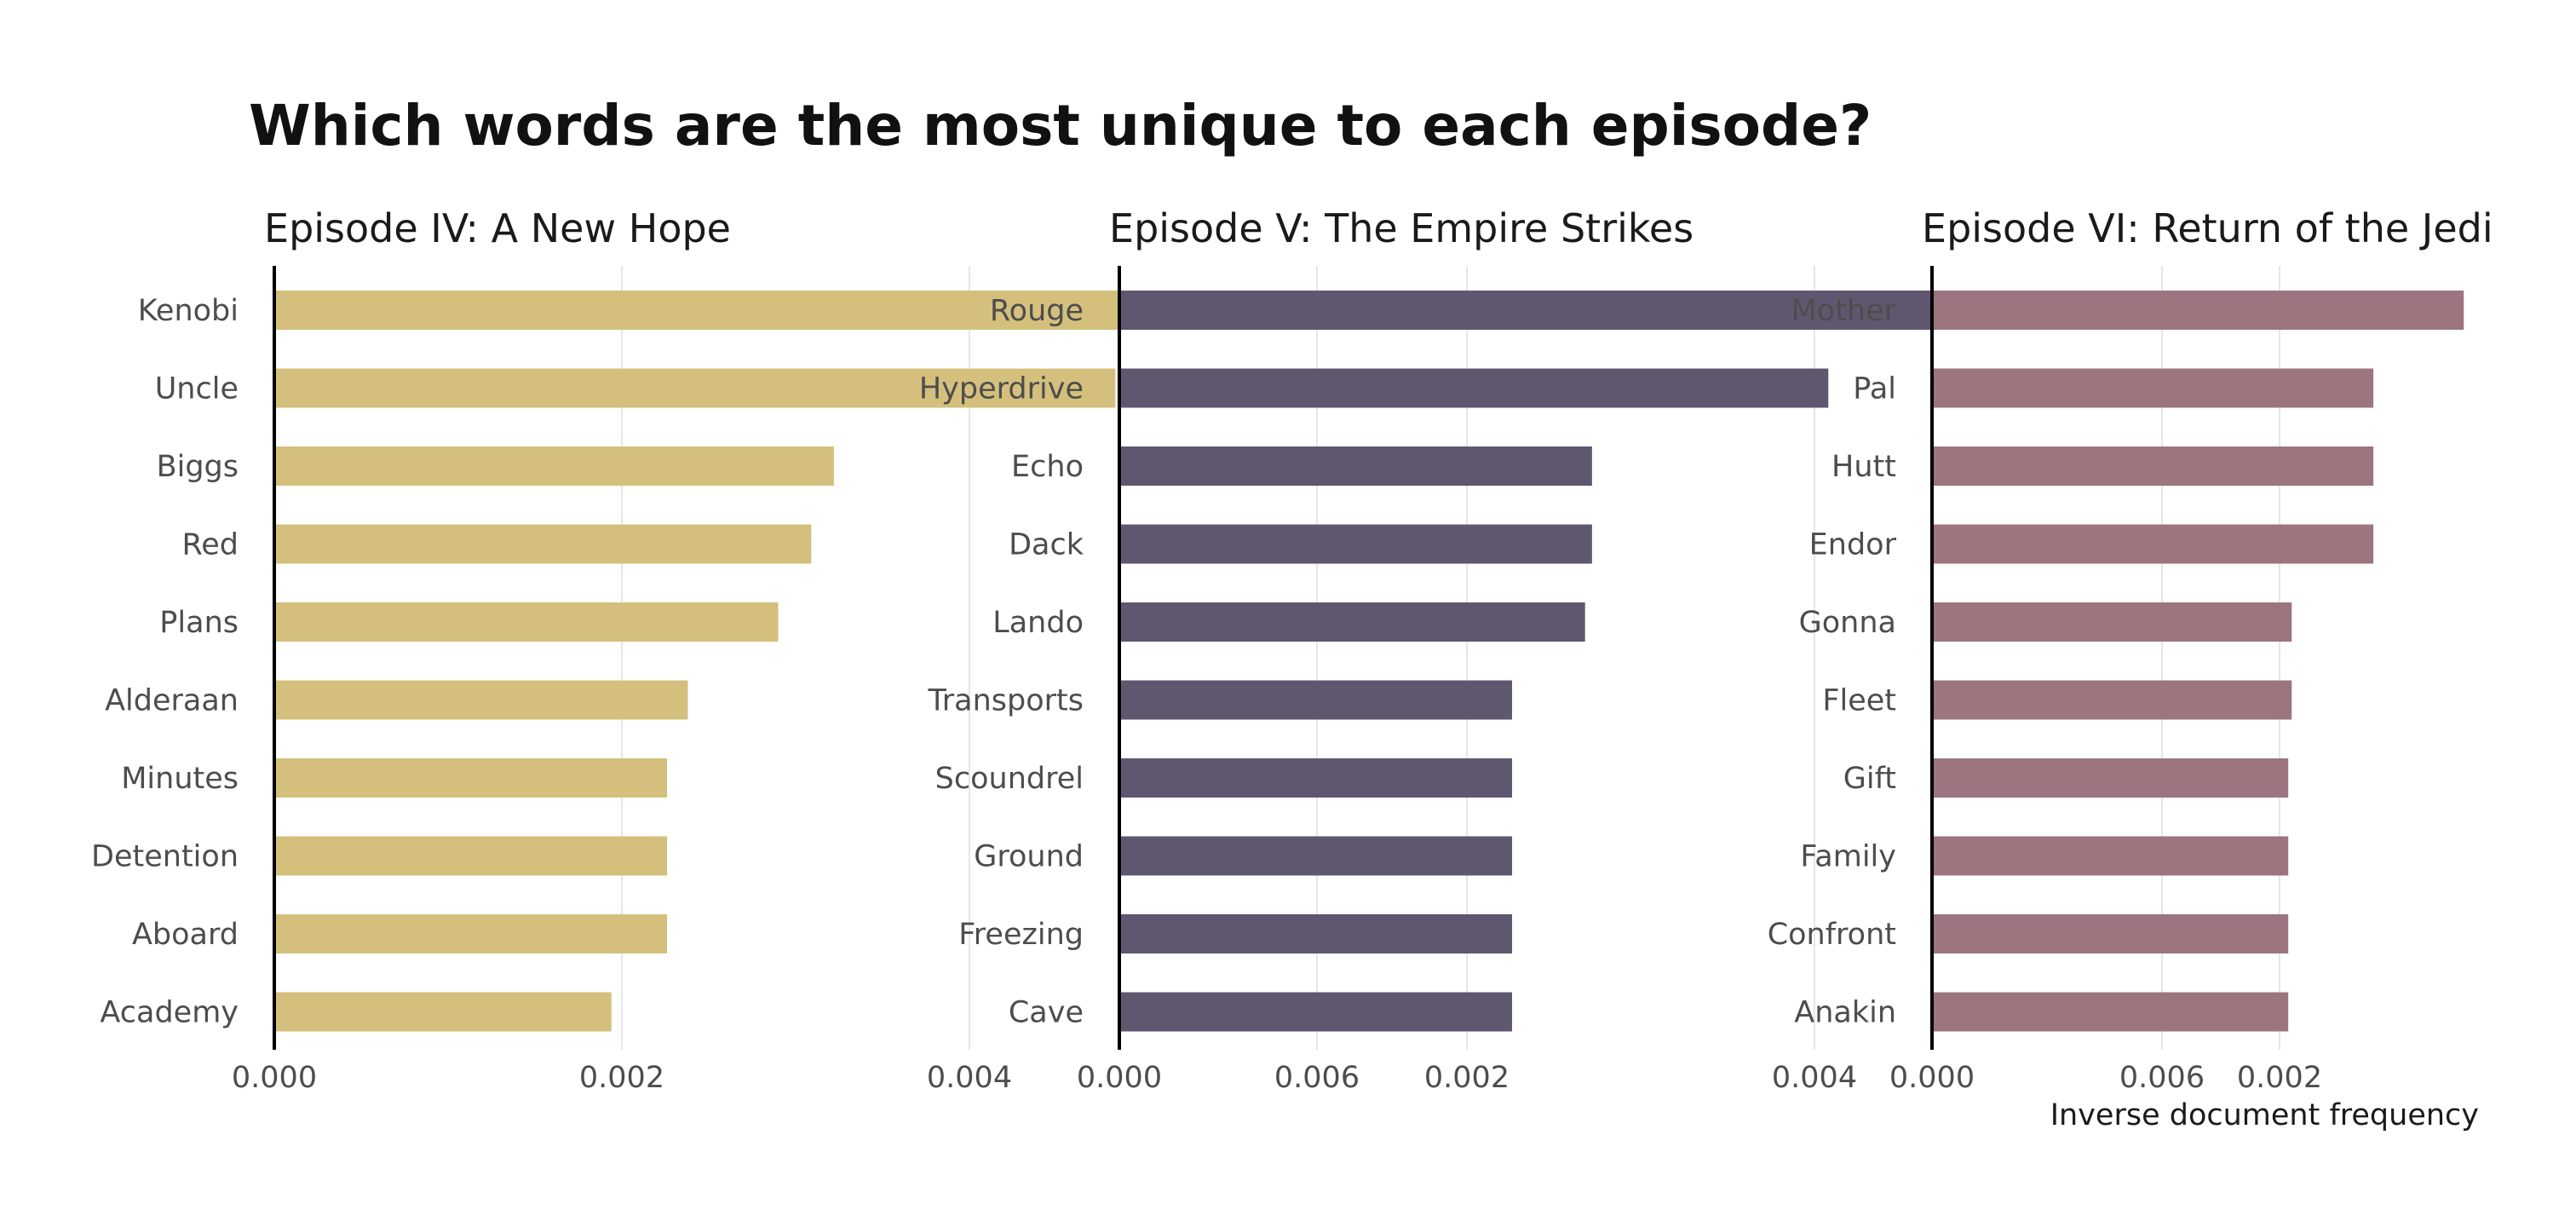 The height and width of the screenshot is (1227, 2576). I want to click on category-label: Hutt, so click(1864, 467).